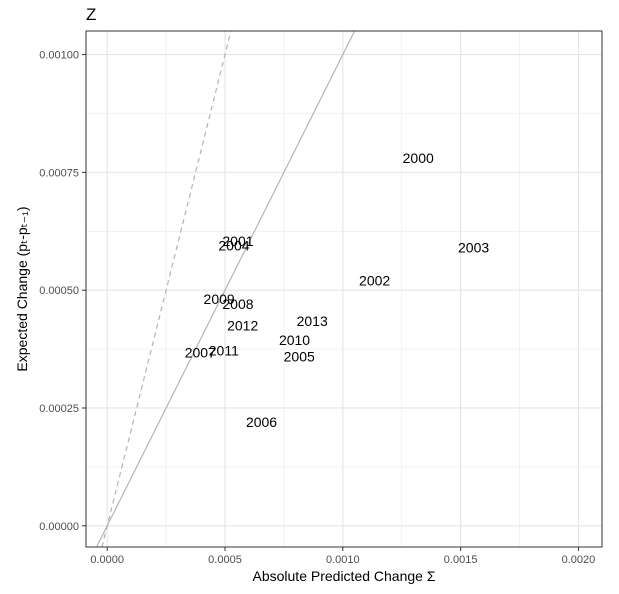 The width and height of the screenshot is (619, 594). Describe the element at coordinates (219, 299) in the screenshot. I see `point-label-2009: 2009` at that location.